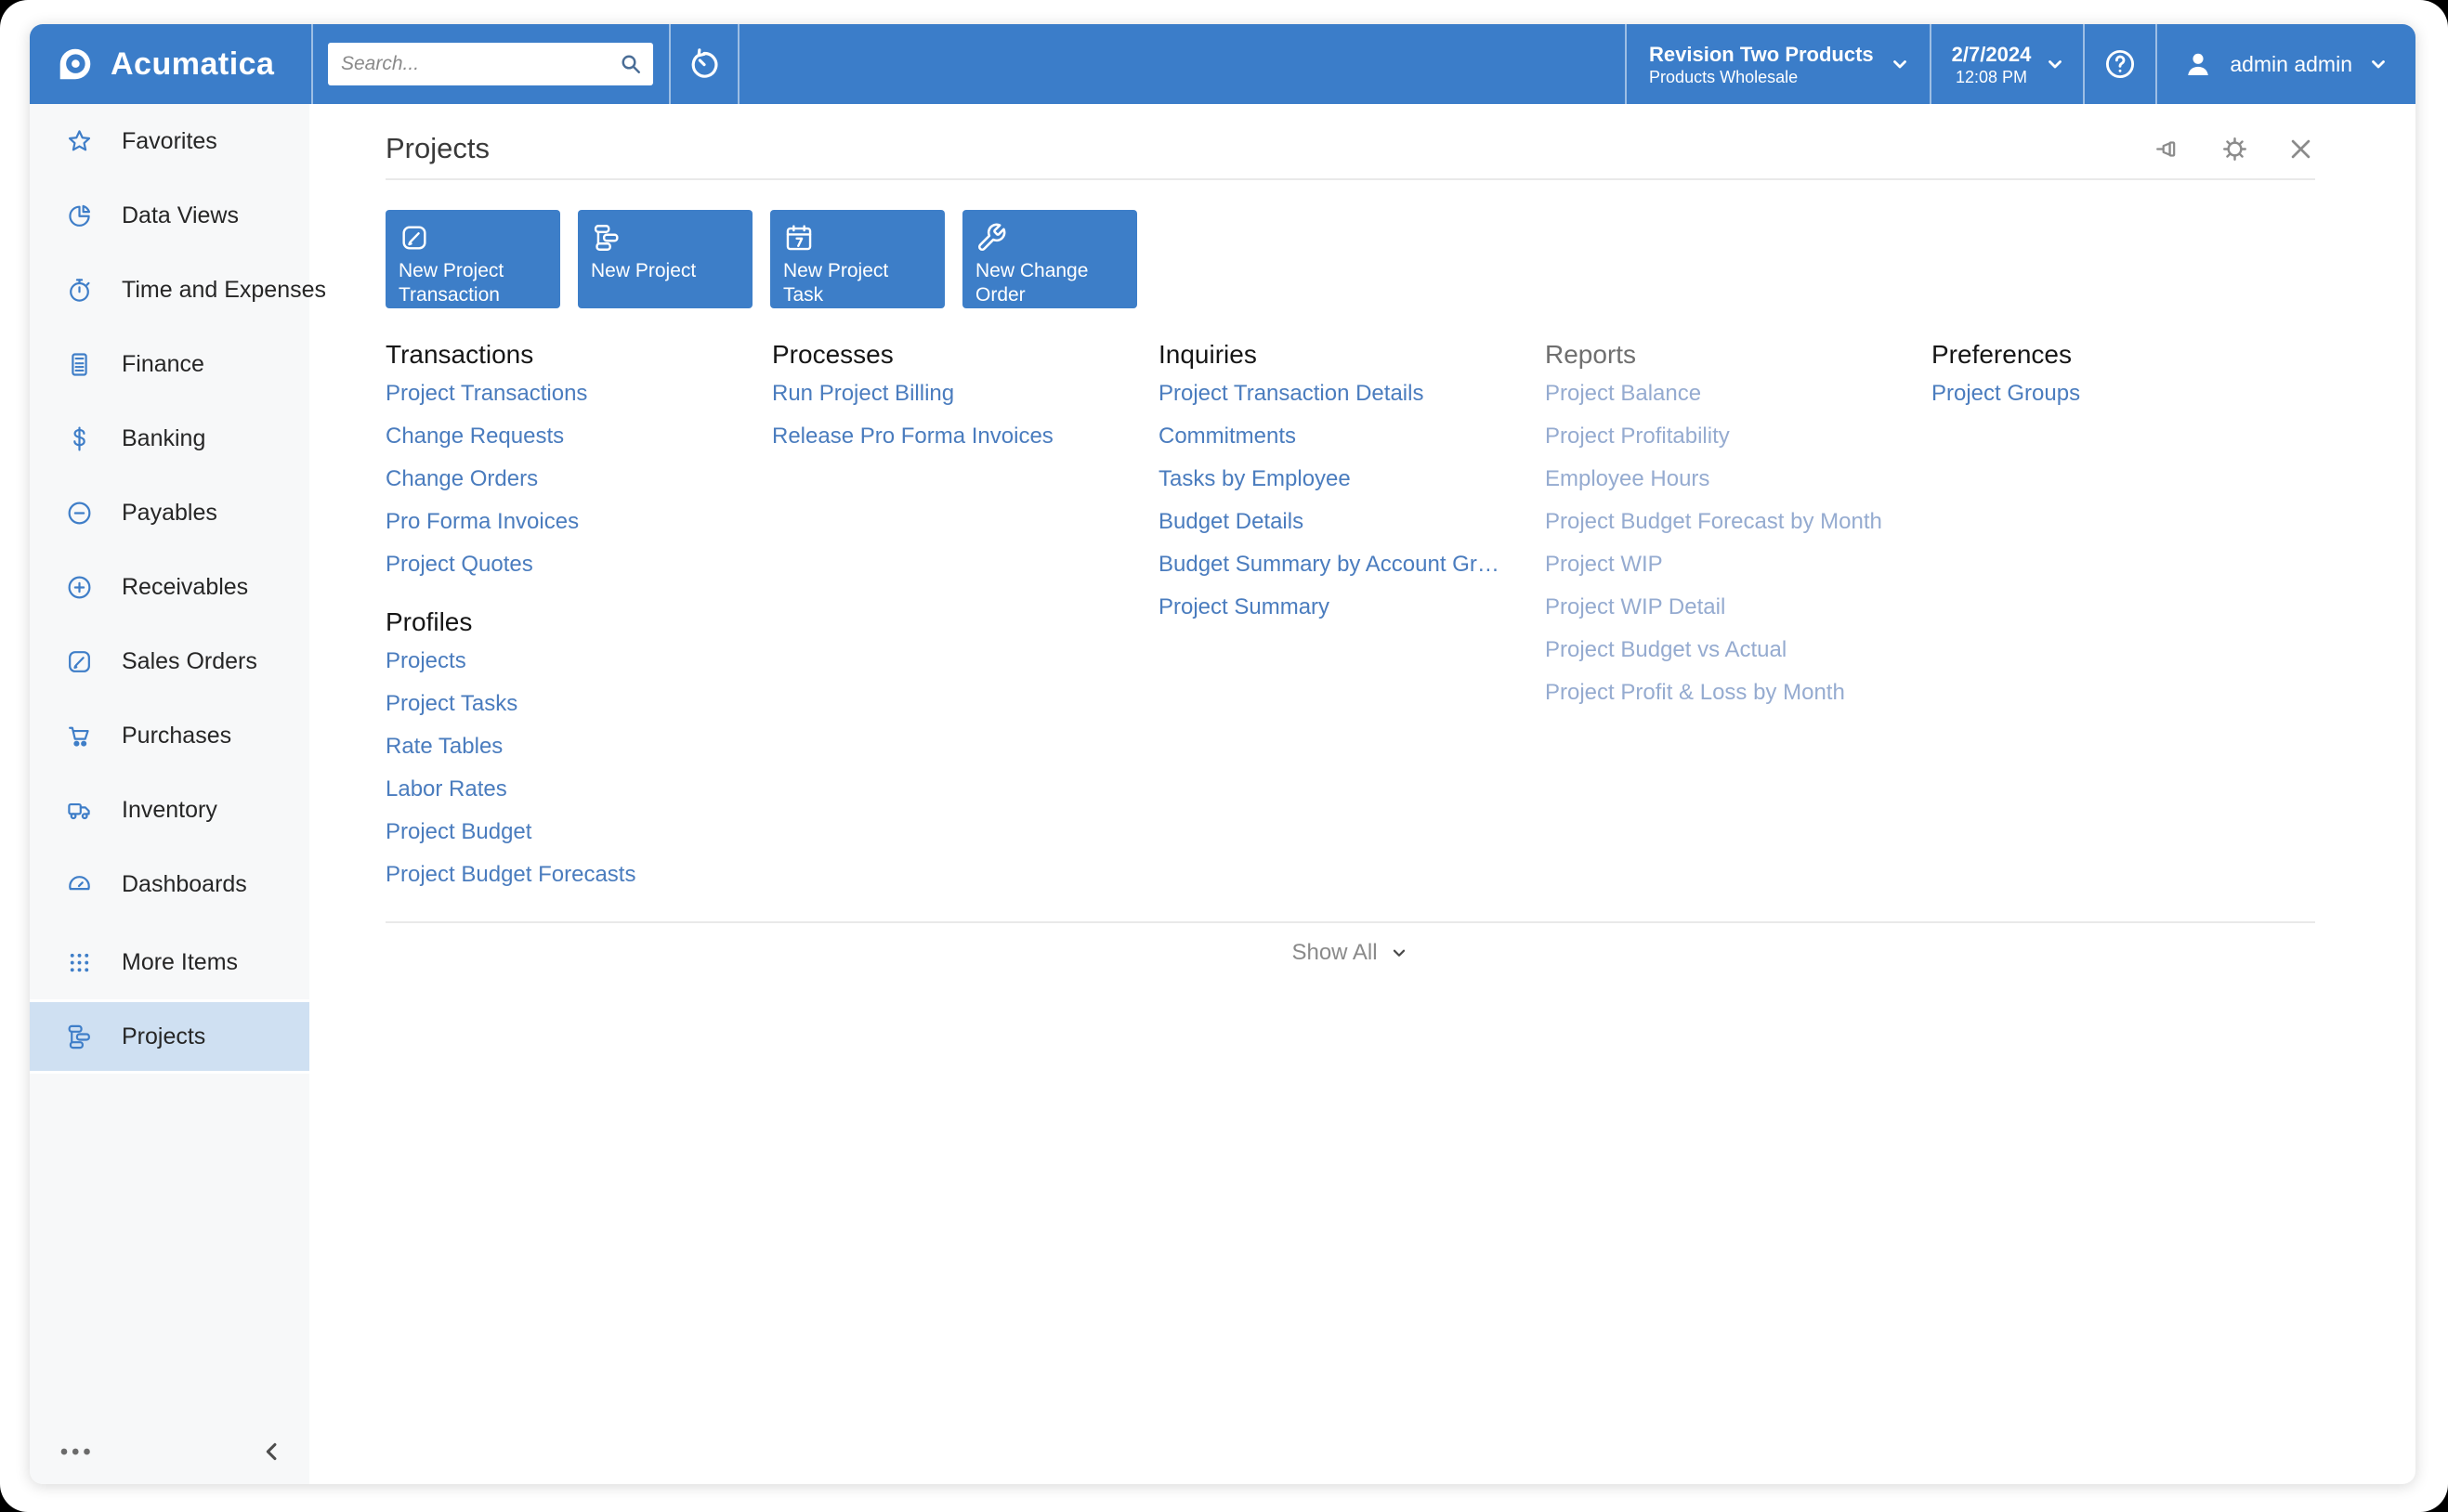 The height and width of the screenshot is (1512, 2448). What do you see at coordinates (1991, 54) in the screenshot?
I see `business-date: 2/7/2024` at bounding box center [1991, 54].